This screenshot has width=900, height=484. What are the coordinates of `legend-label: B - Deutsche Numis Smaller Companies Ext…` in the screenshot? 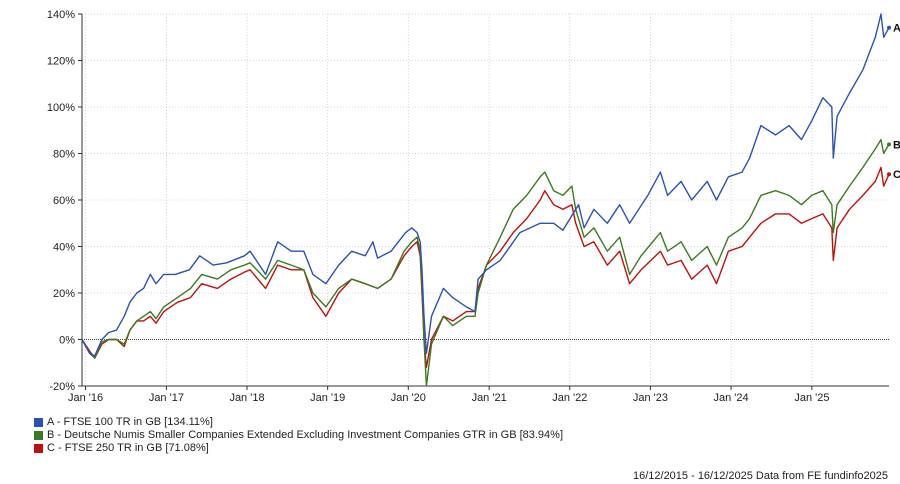 It's located at (305, 435).